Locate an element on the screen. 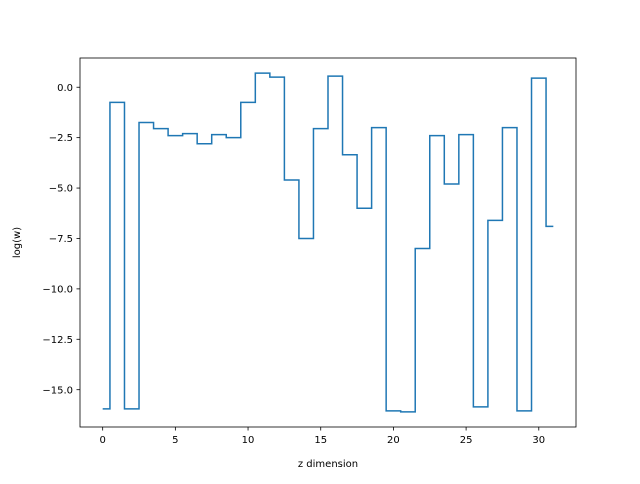 The height and width of the screenshot is (484, 640). x-tick-label: 20 is located at coordinates (393, 440).